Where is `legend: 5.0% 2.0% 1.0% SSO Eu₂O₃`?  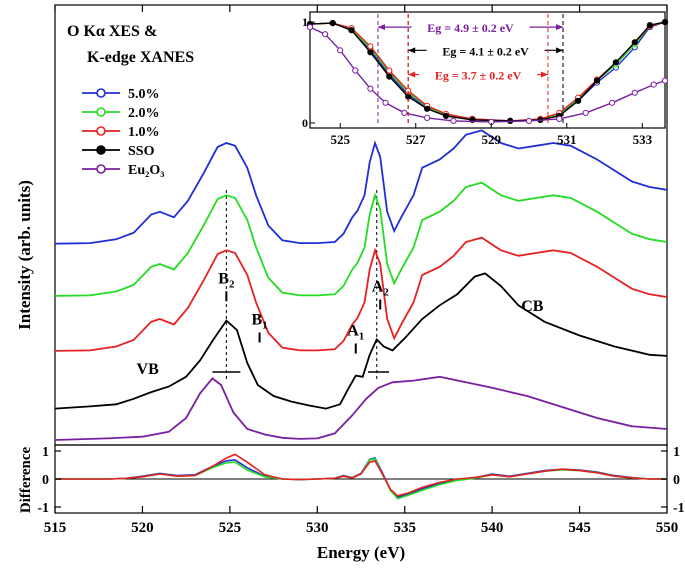
legend: 5.0% 2.0% 1.0% SSO Eu₂O₃ is located at coordinates (123, 132).